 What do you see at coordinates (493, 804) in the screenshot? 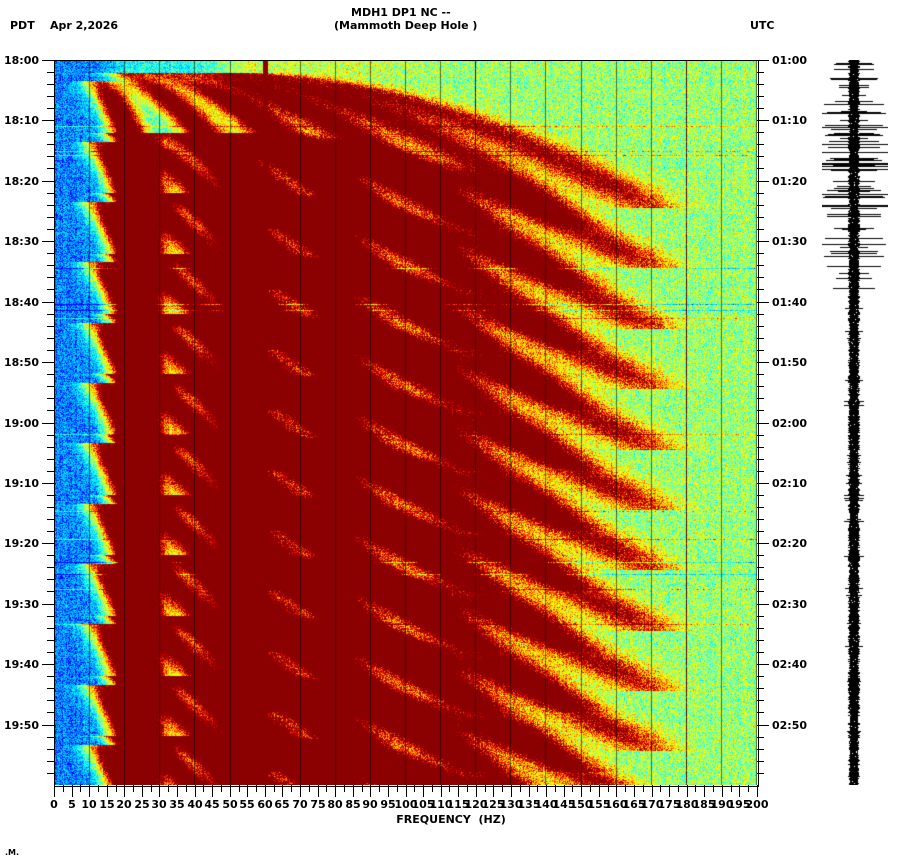
I see `frequency-label: 125` at bounding box center [493, 804].